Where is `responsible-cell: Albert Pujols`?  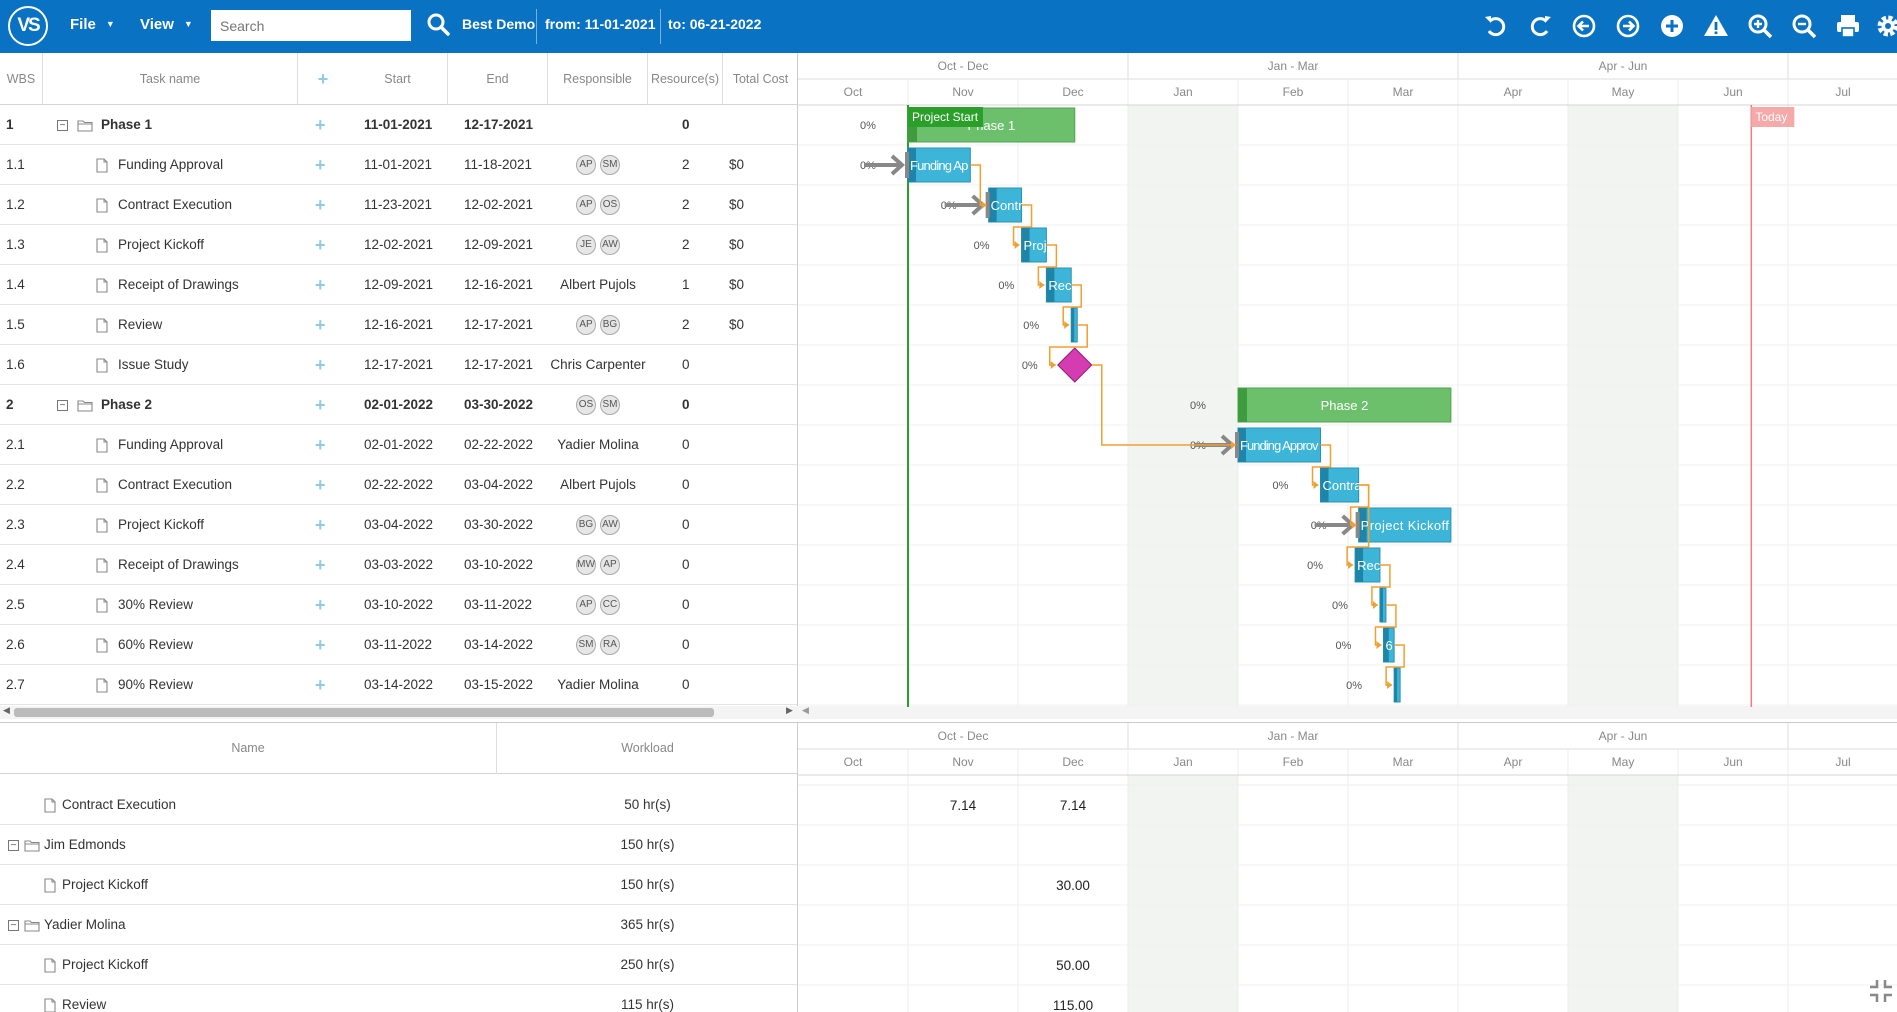 responsible-cell: Albert Pujols is located at coordinates (598, 485).